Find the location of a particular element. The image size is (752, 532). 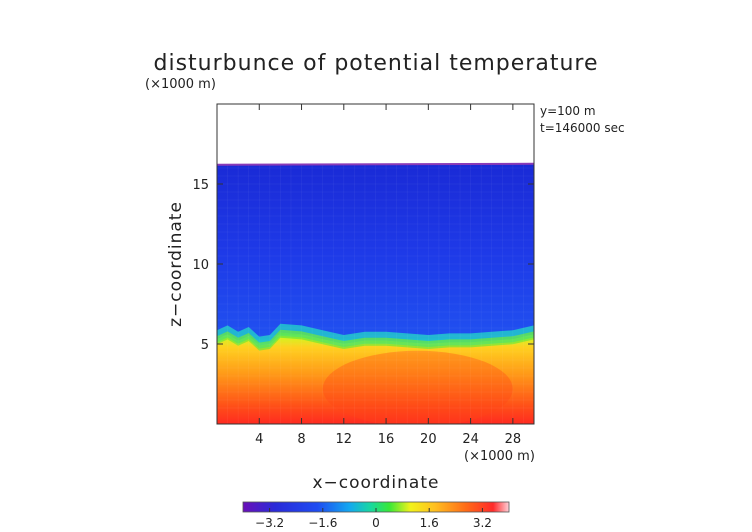

annotation-t: t=146000 sec is located at coordinates (582, 128).